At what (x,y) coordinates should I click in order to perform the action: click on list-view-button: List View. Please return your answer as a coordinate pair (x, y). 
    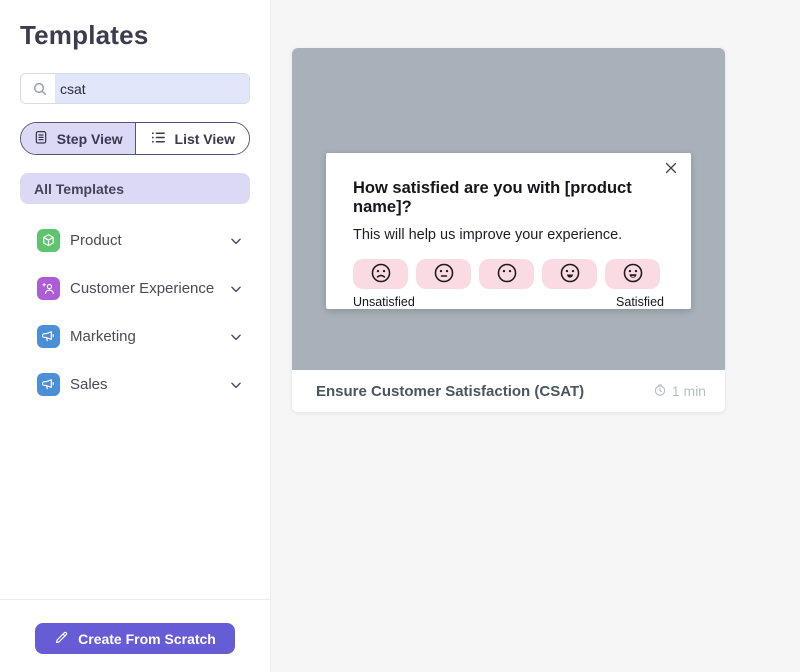
    Looking at the image, I should click on (191, 138).